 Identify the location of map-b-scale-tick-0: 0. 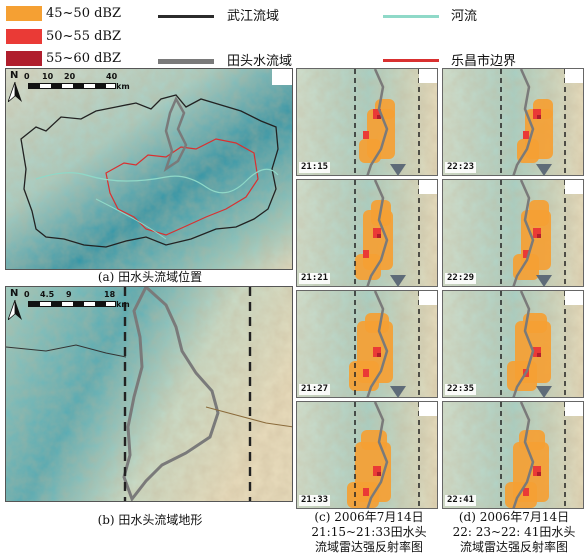
(27, 294).